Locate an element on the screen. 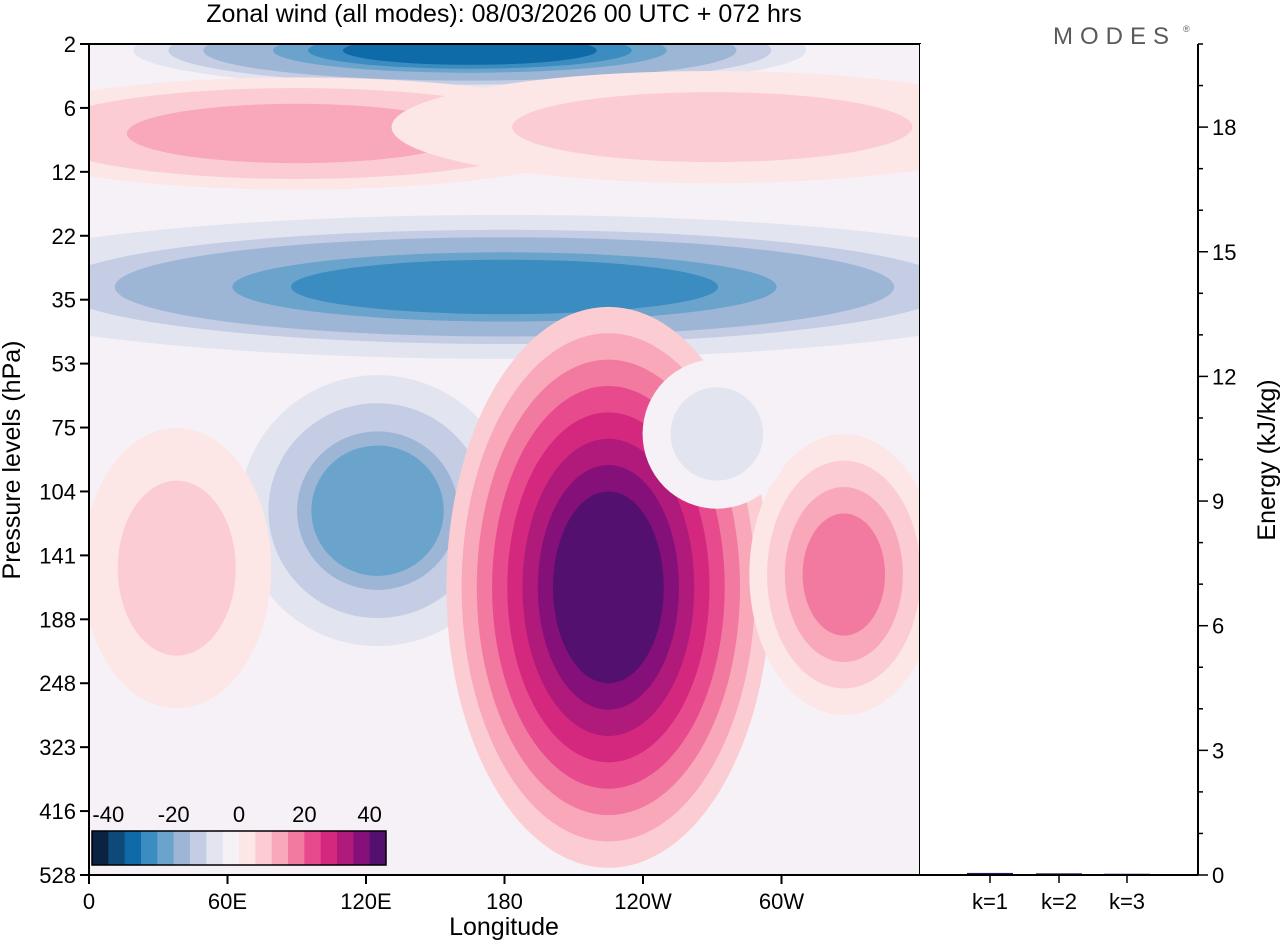 This screenshot has width=1280, height=942. y-axis-label: Pressure levels (hPa) is located at coordinates (13, 460).